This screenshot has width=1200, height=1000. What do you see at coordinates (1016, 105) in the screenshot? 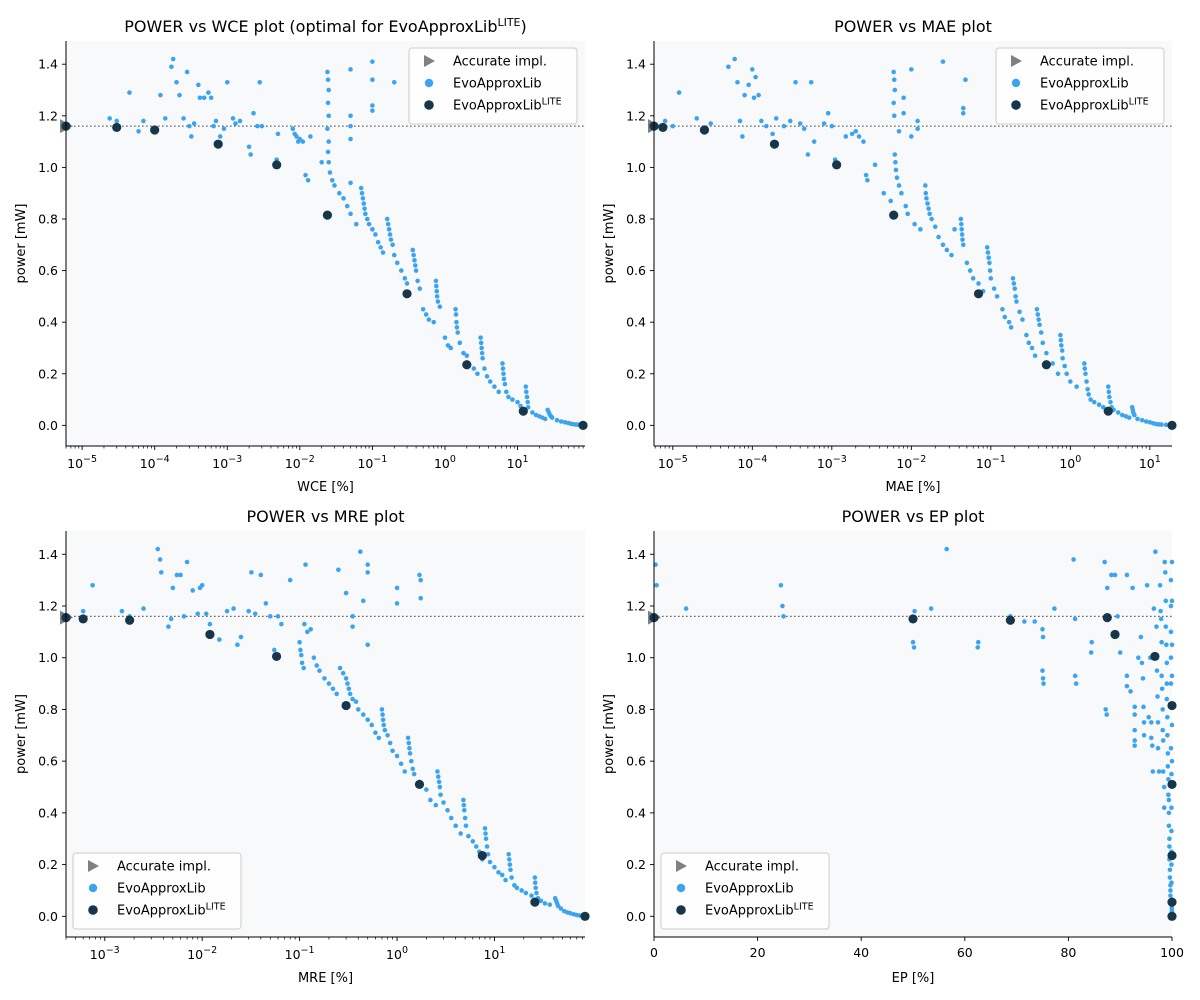
I see `legend-marker-lite` at bounding box center [1016, 105].